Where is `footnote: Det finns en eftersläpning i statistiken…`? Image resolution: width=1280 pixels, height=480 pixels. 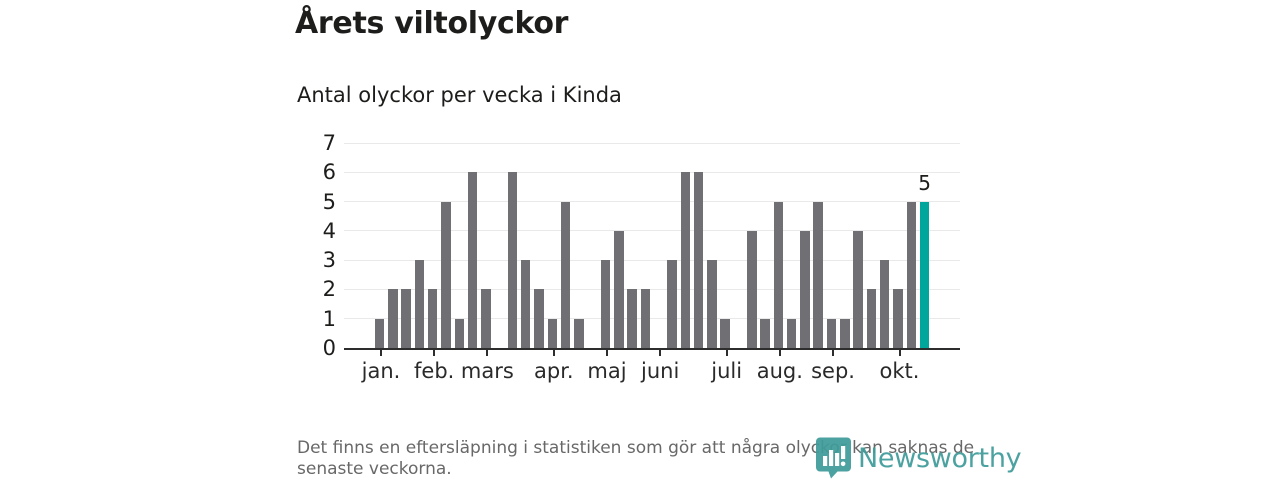
footnote: Det finns en eftersläpning i statistiken… is located at coordinates (636, 458).